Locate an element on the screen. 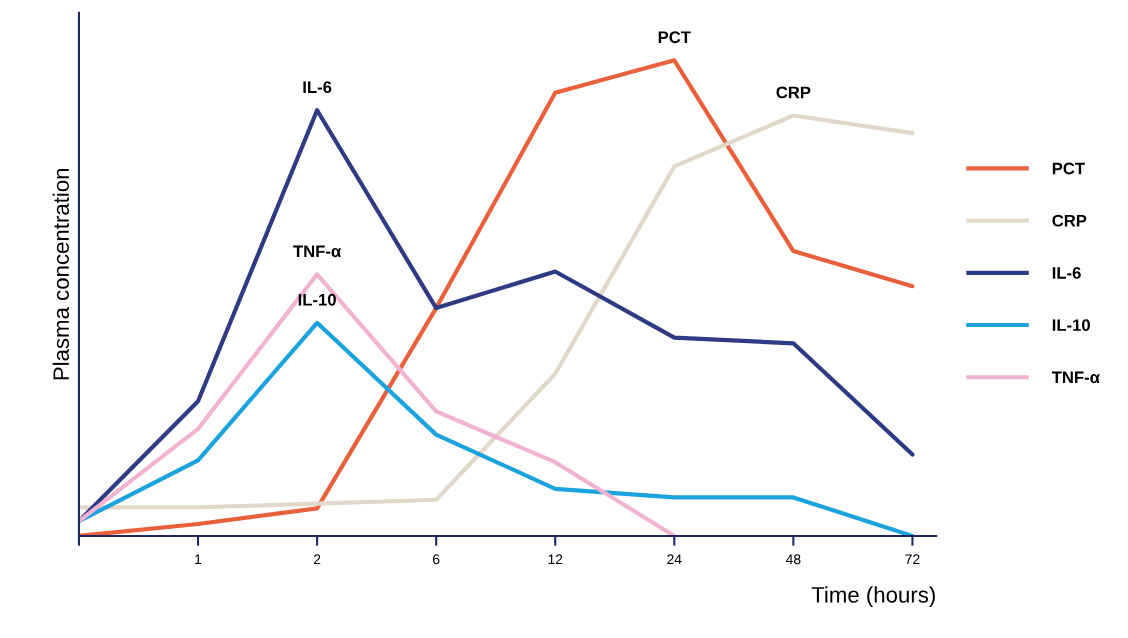 The image size is (1128, 638). x-axis-title: Time (hours) is located at coordinates (873, 597).